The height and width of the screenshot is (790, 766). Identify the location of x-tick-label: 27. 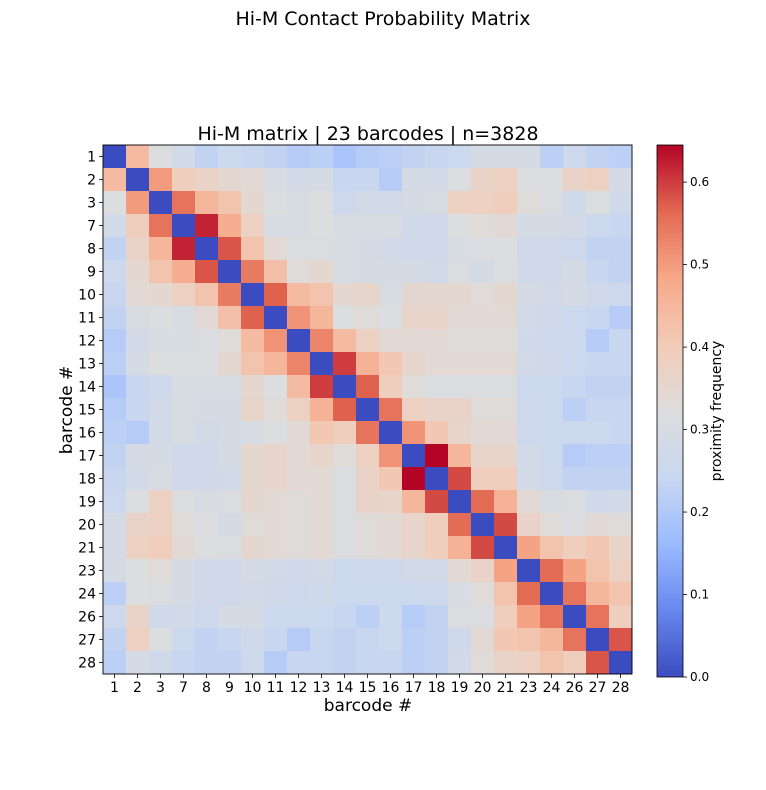
(598, 688).